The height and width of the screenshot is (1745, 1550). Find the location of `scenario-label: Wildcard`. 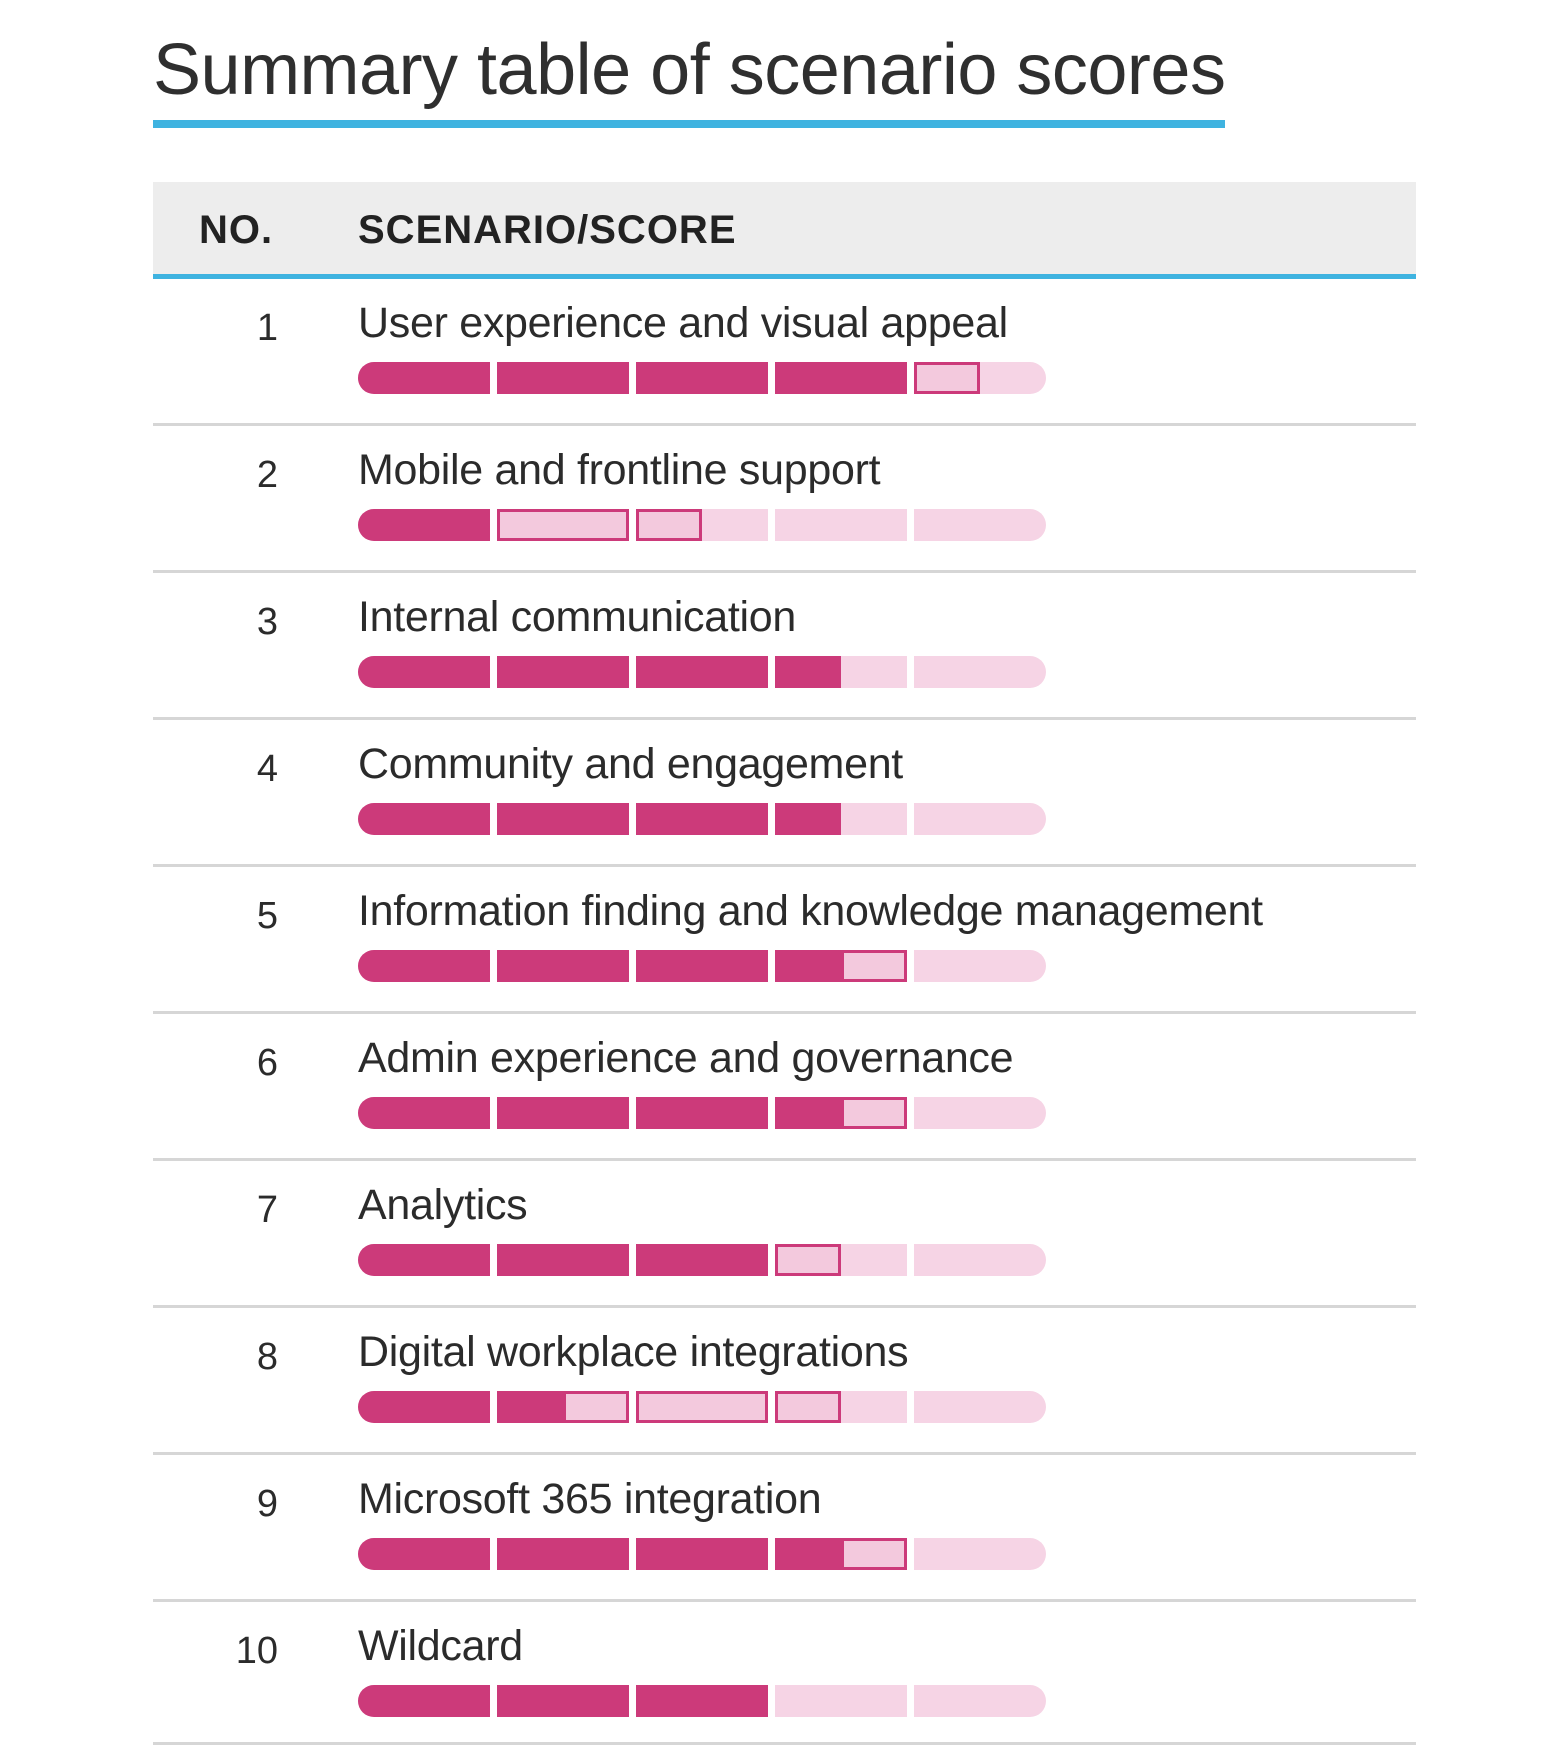

scenario-label: Wildcard is located at coordinates (440, 1646).